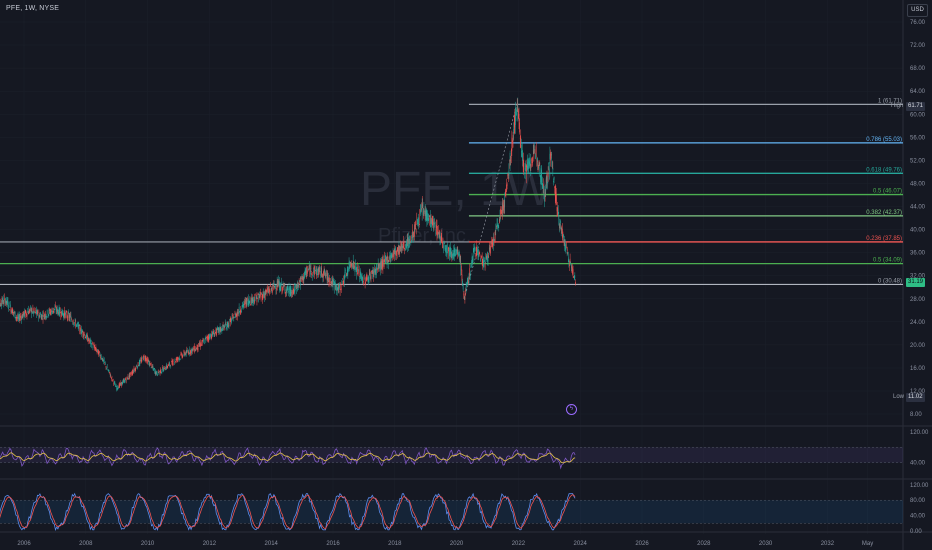  I want to click on fib-level-label: 0.5 (34.09), so click(887, 261).